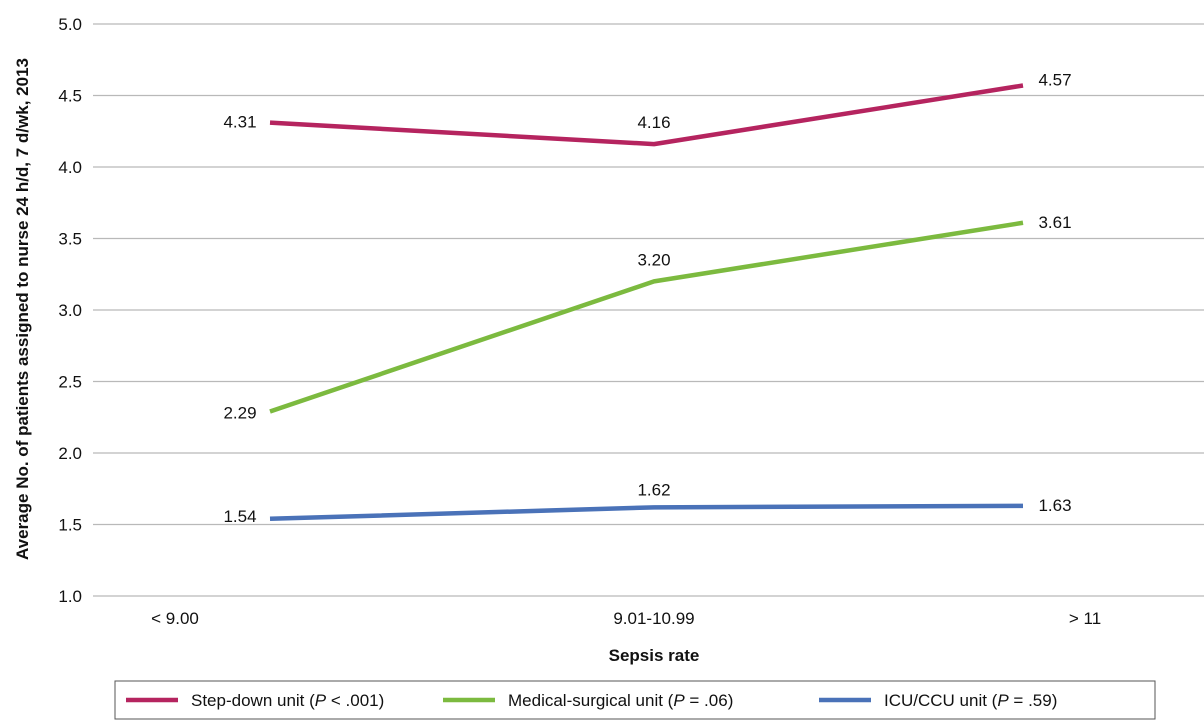 The width and height of the screenshot is (1204, 721). I want to click on y-tick-label: 3.0, so click(70, 310).